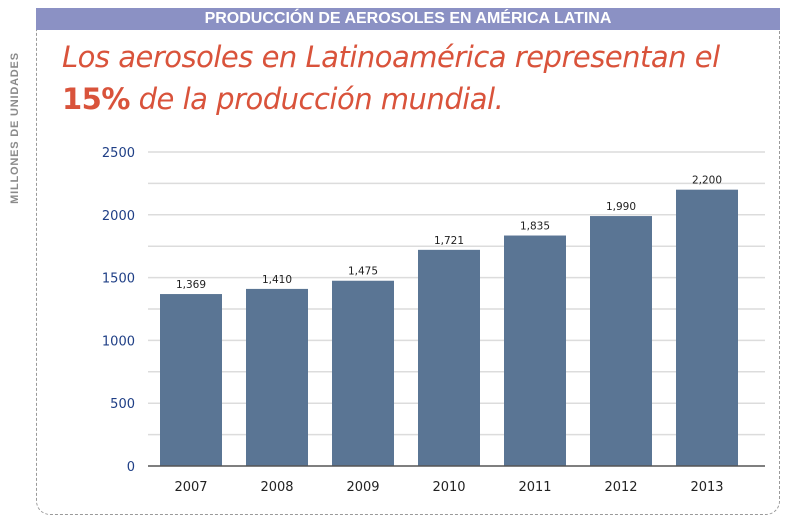 Image resolution: width=788 pixels, height=524 pixels. What do you see at coordinates (191, 380) in the screenshot?
I see `bar-2007` at bounding box center [191, 380].